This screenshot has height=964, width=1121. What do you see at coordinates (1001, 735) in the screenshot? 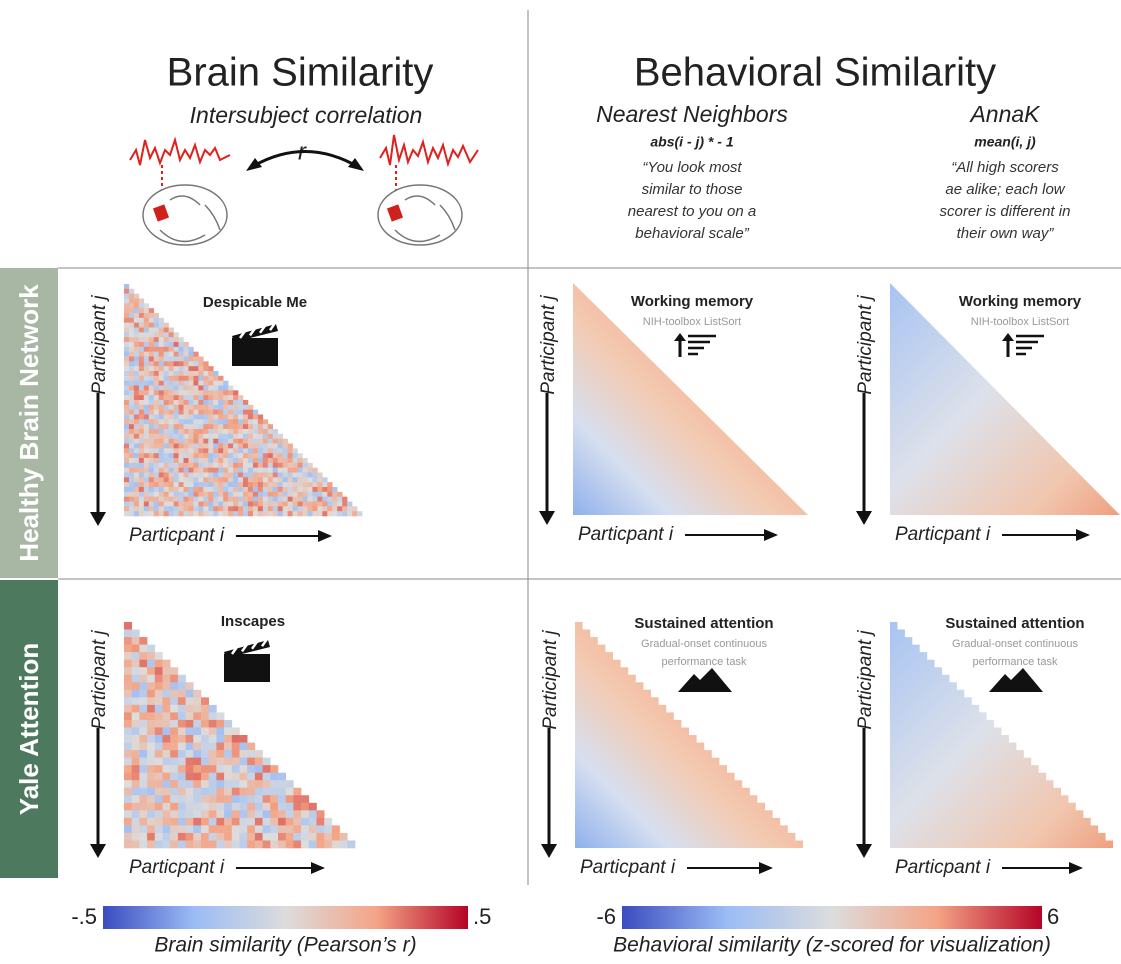
I see `heatmap` at bounding box center [1001, 735].